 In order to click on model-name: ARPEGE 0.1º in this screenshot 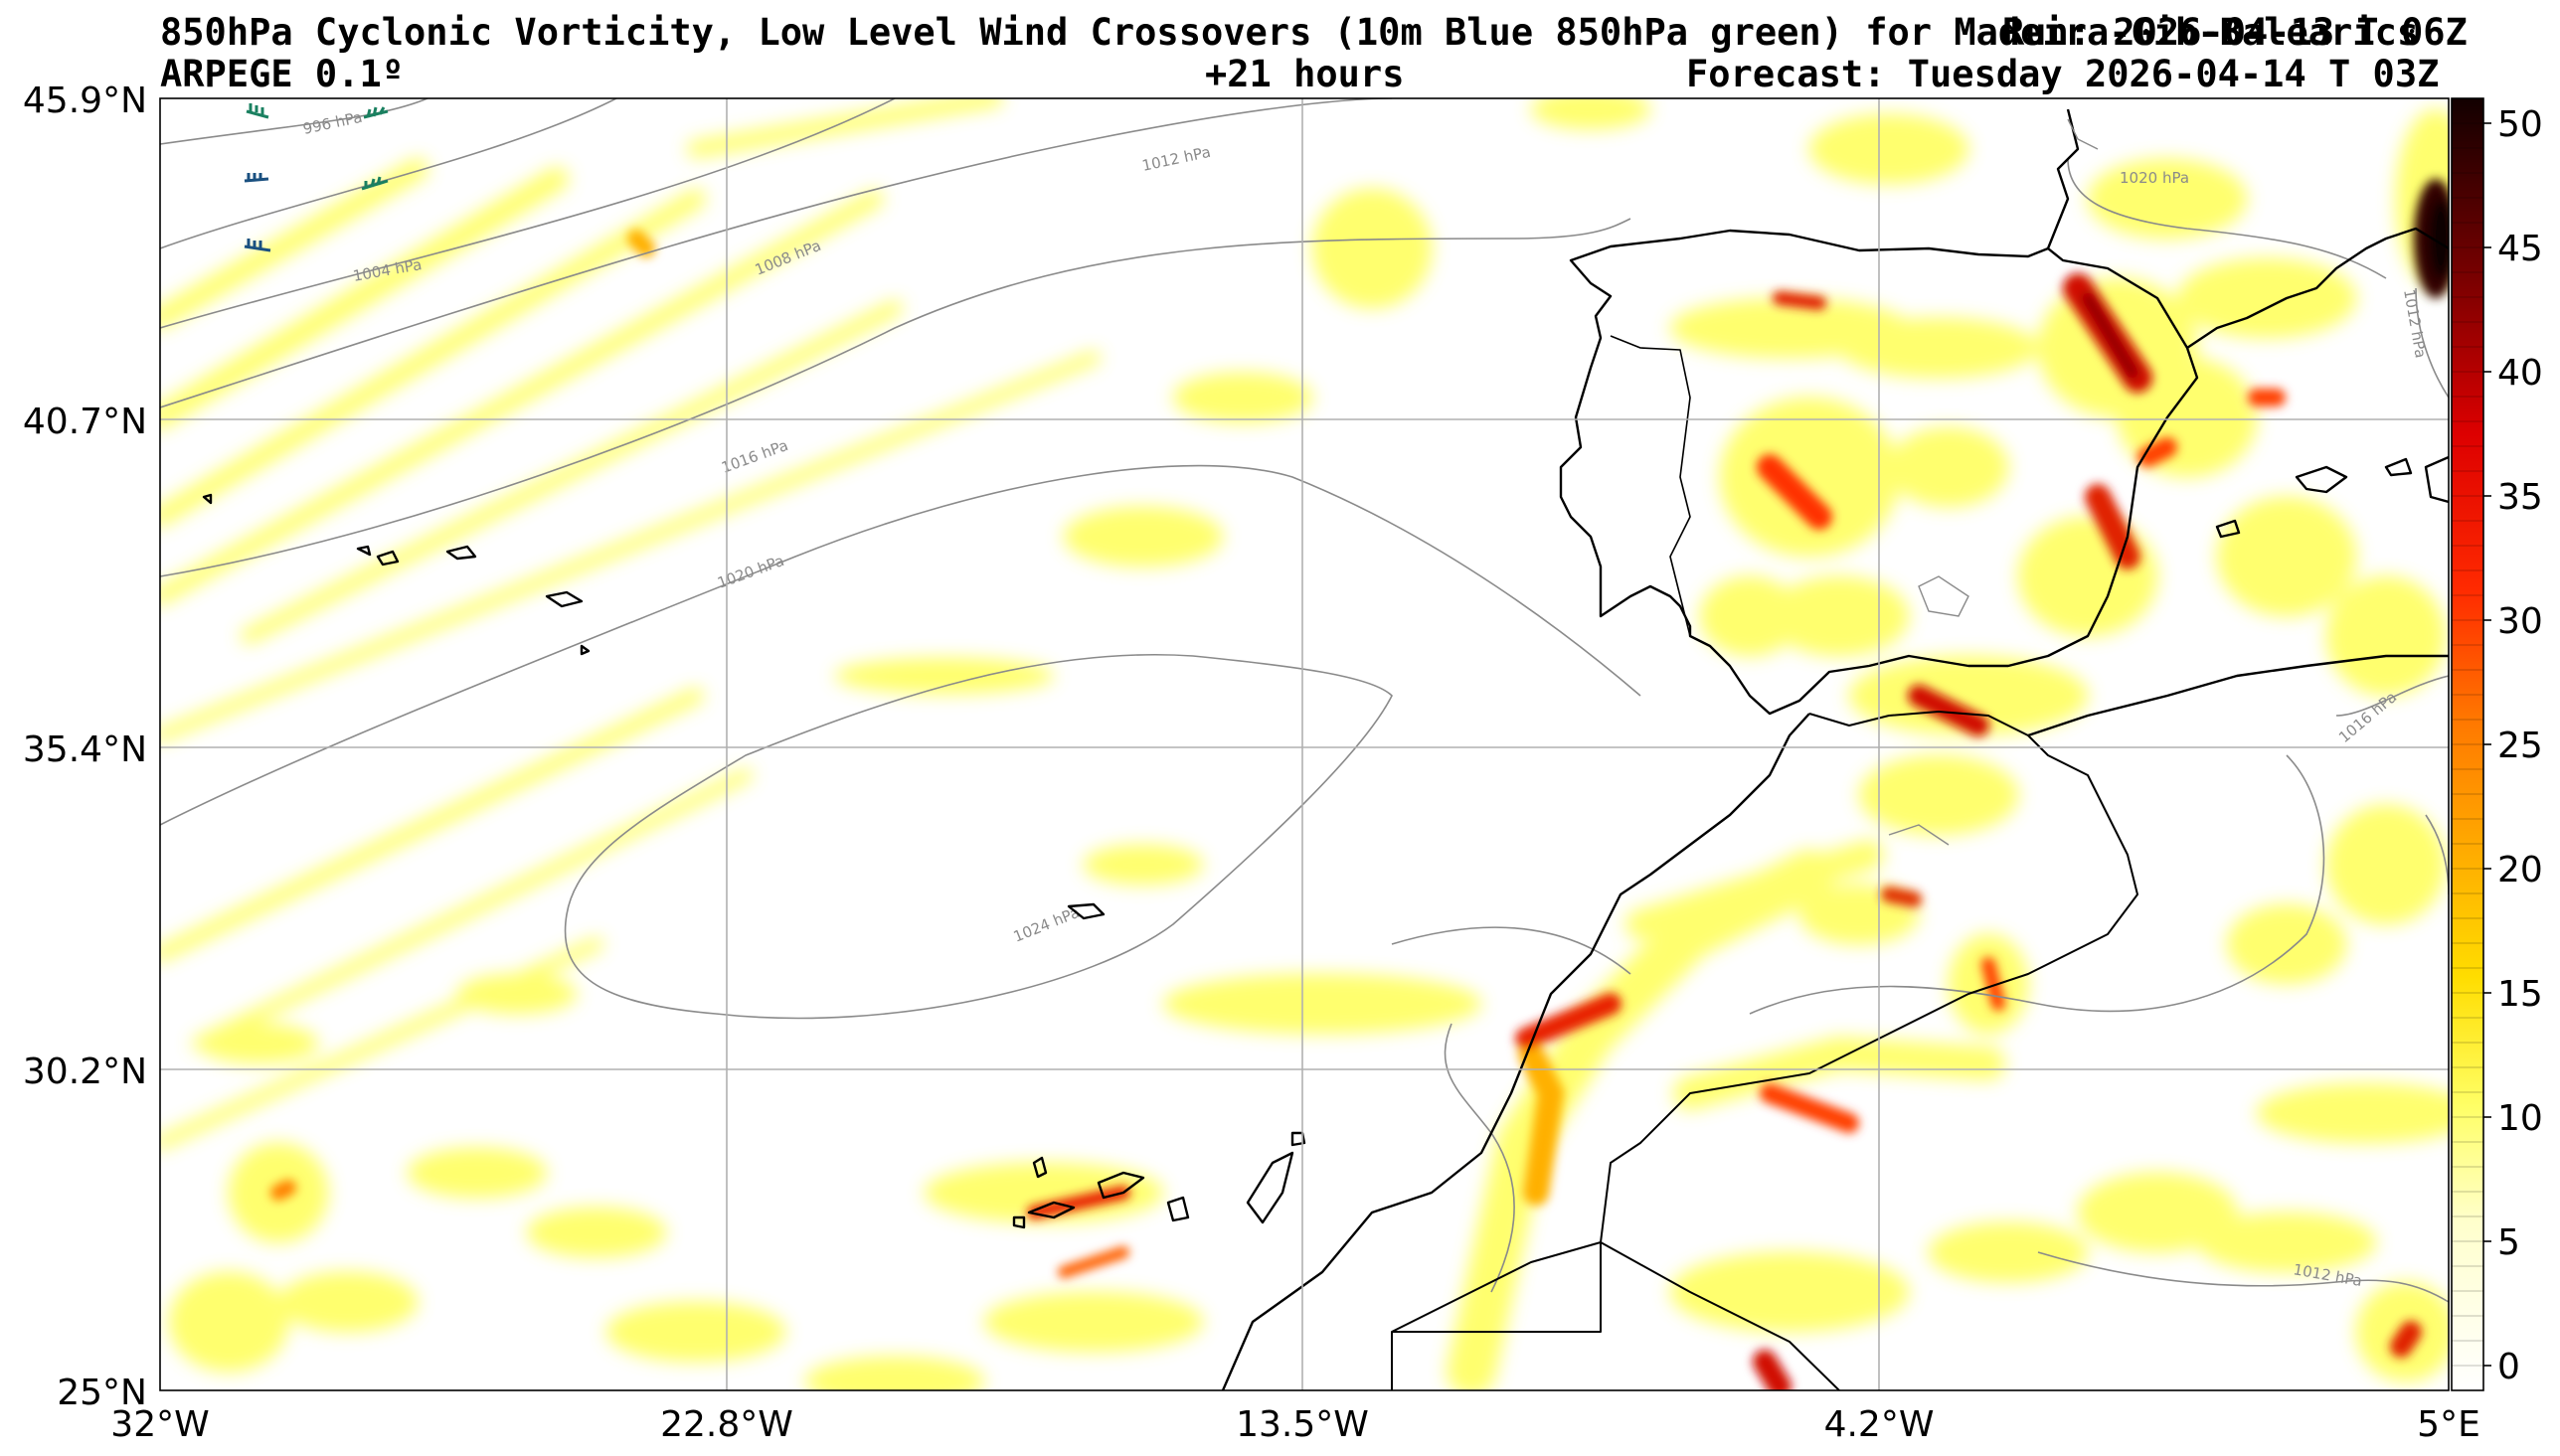, I will do `click(282, 74)`.